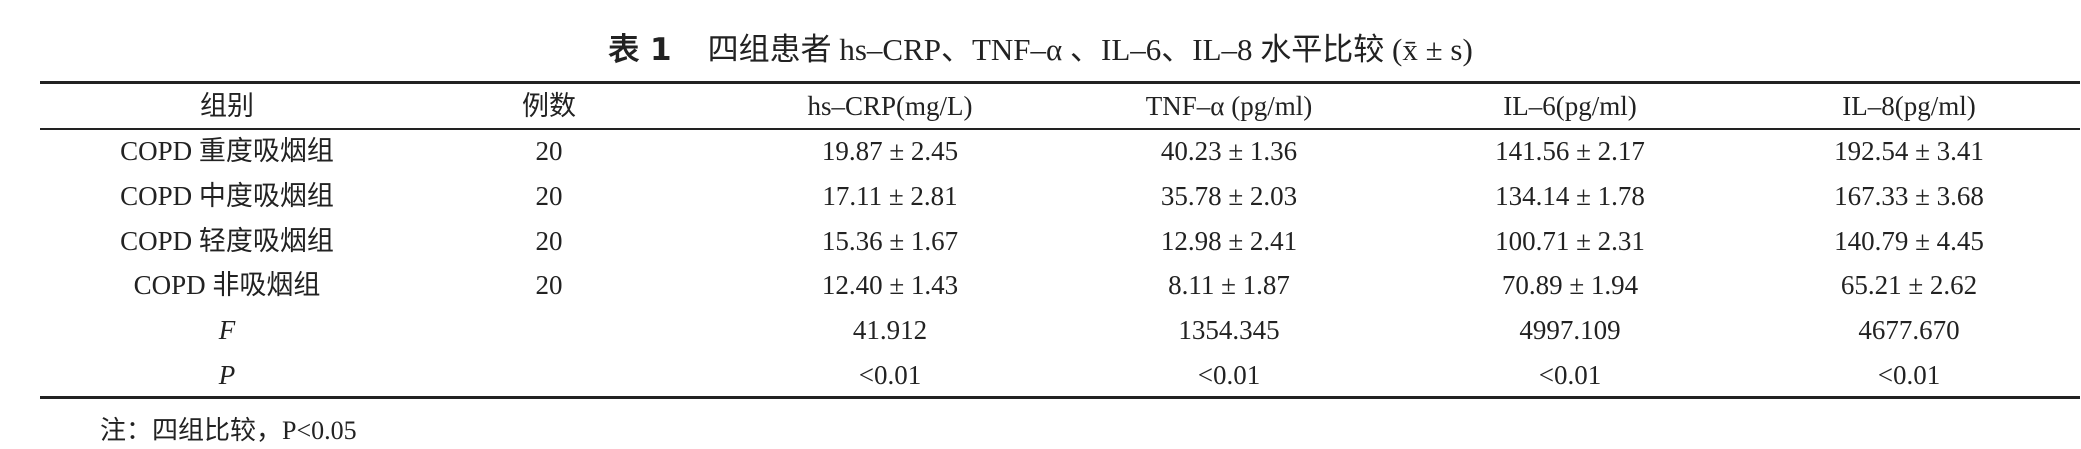 The width and height of the screenshot is (2081, 449). What do you see at coordinates (890, 151) in the screenshot?
I see `cell: 19.87 ± 2.45` at bounding box center [890, 151].